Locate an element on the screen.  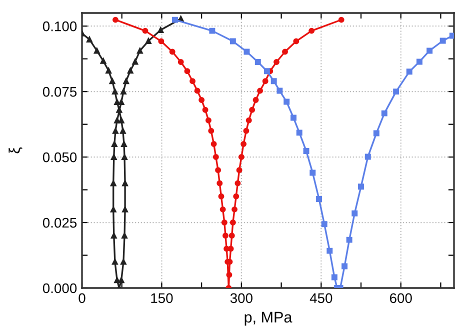
x-tick-label: 0 is located at coordinates (82, 298).